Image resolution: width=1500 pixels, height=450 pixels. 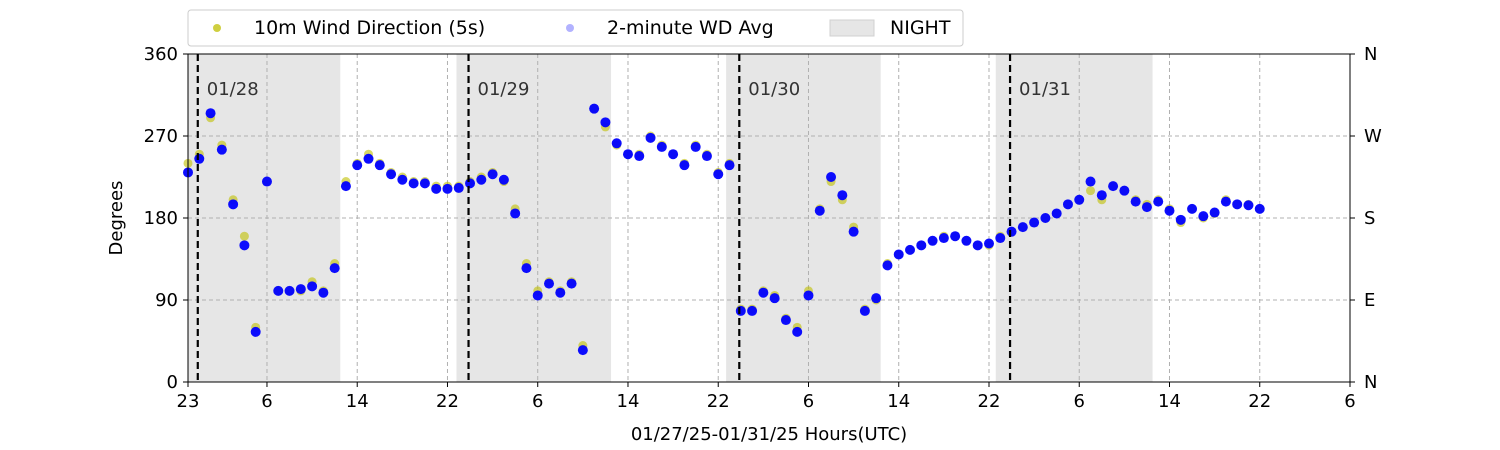 I want to click on day-label: 01/31, so click(x=1045, y=89).